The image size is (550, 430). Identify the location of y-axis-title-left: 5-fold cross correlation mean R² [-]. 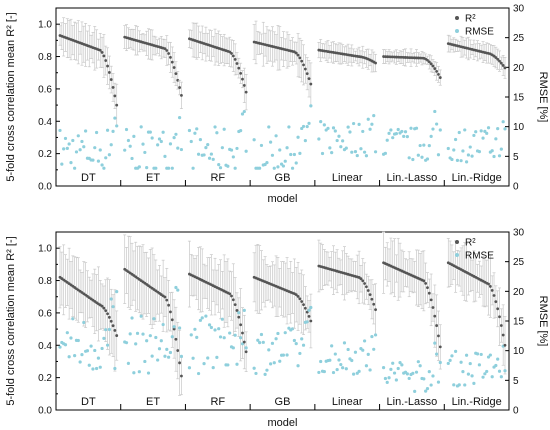
(11, 96).